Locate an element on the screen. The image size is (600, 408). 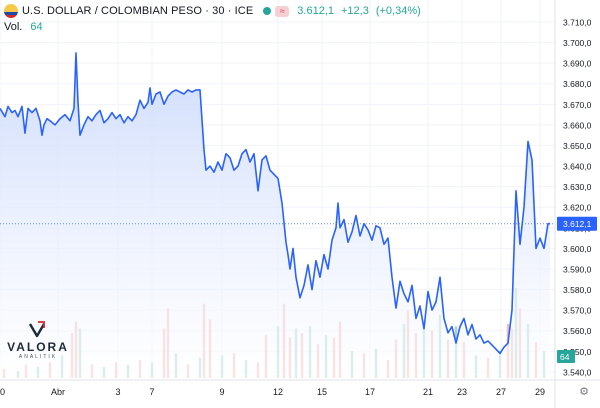
x-tick-label: 21 is located at coordinates (428, 392).